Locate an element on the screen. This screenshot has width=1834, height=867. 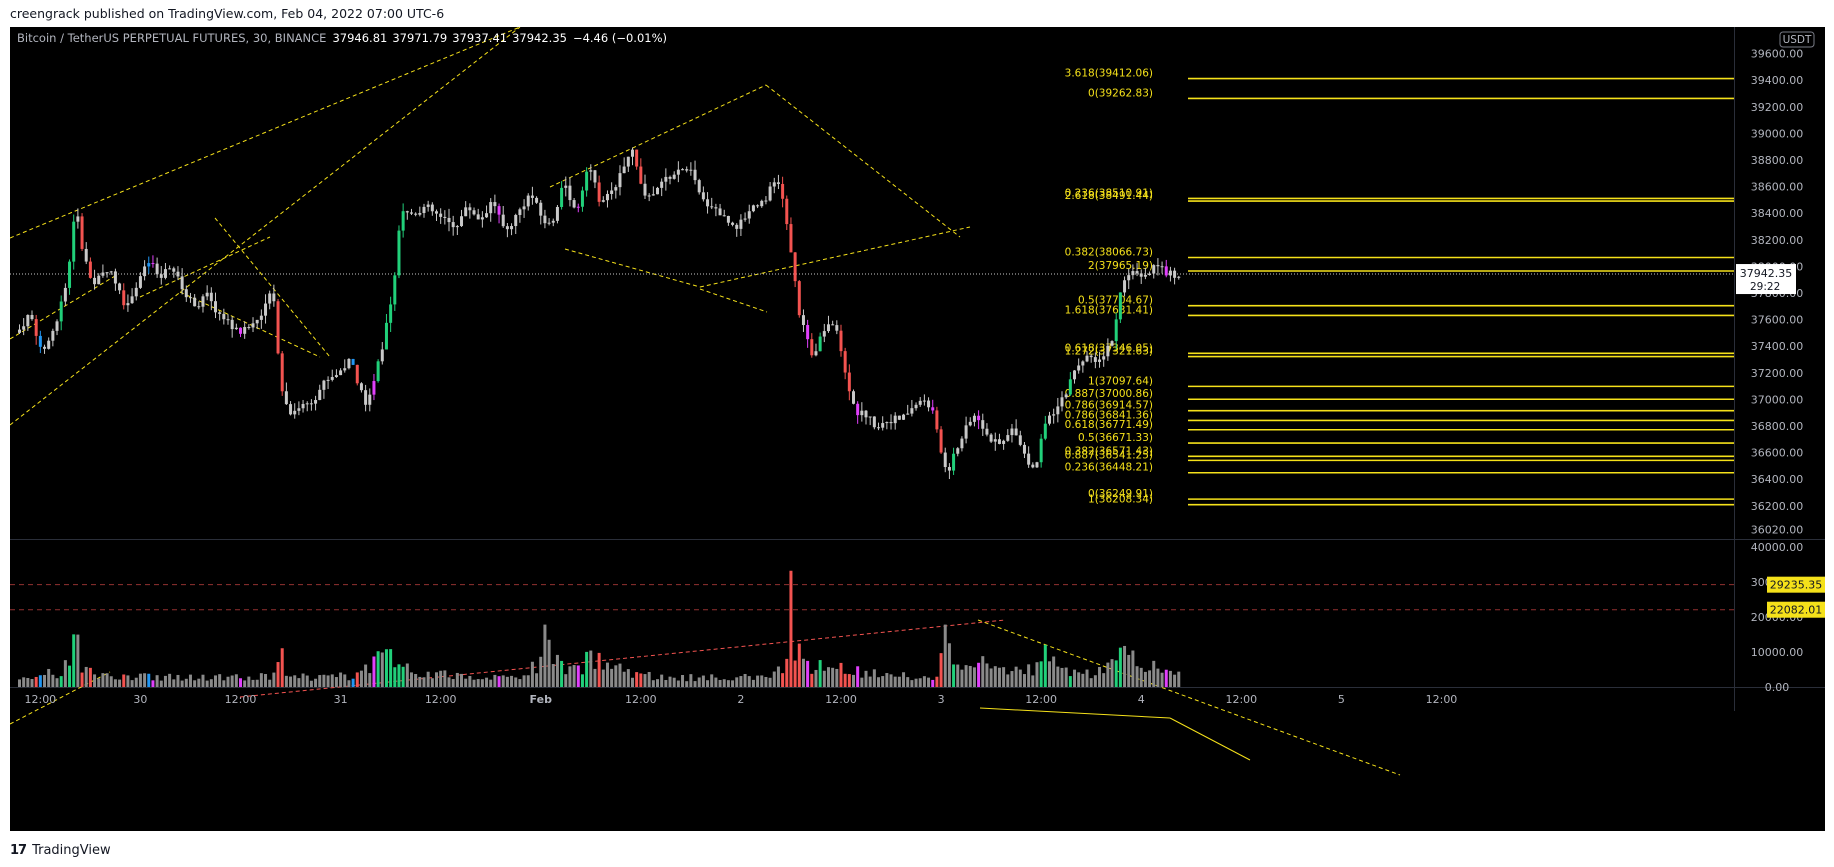
currency-badge is located at coordinates (1797, 39).